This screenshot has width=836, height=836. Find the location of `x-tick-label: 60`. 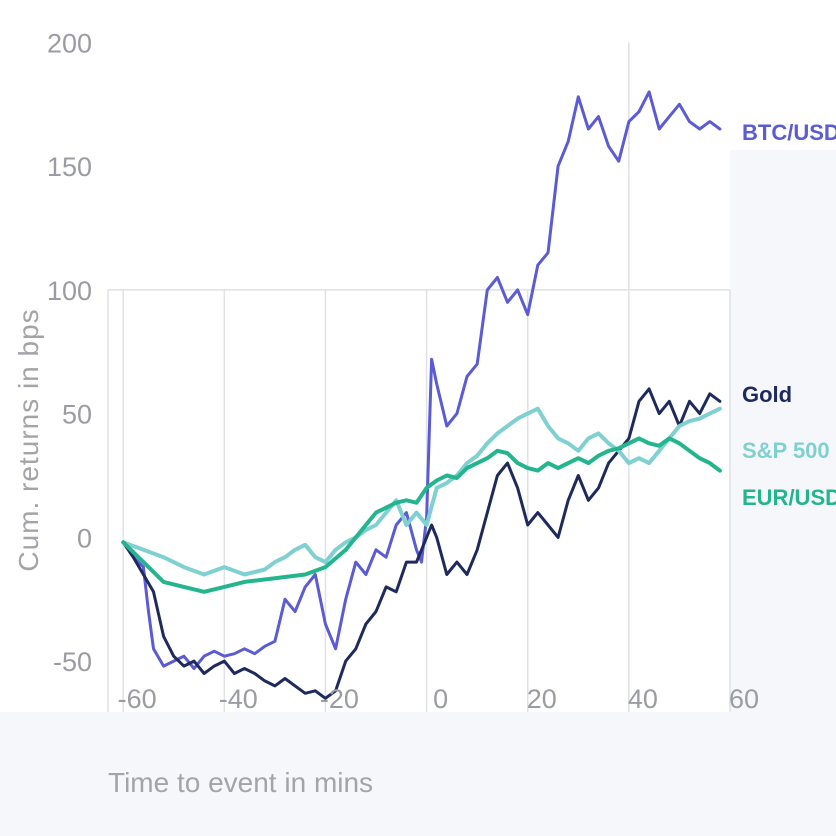

x-tick-label: 60 is located at coordinates (744, 699).